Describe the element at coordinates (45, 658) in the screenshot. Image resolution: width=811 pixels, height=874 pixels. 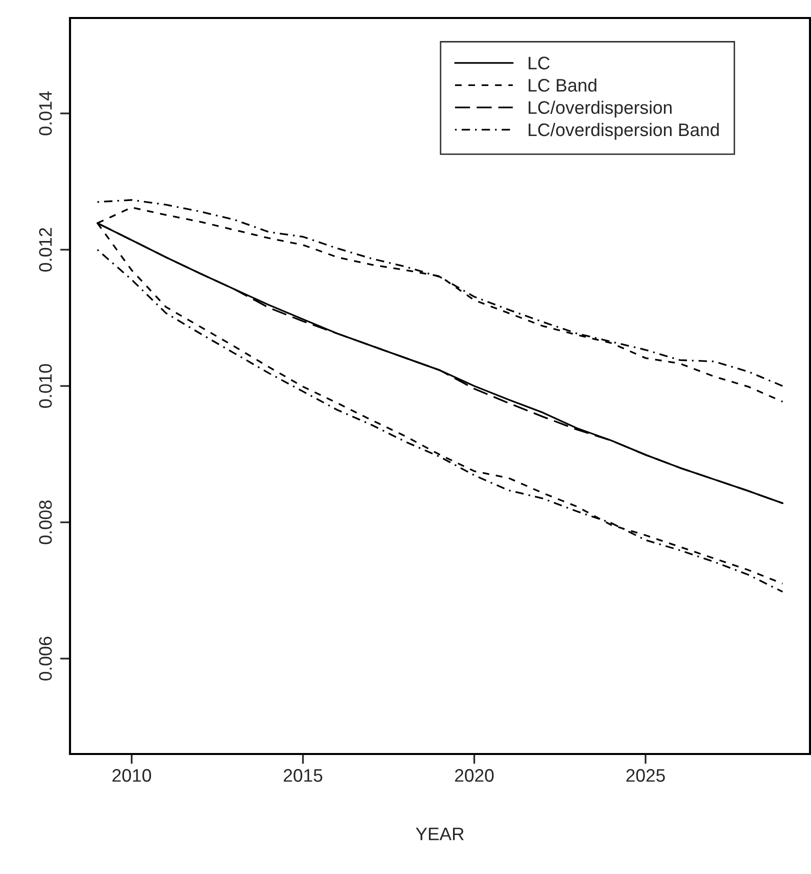
I see `y-tick-label: 0.006` at that location.